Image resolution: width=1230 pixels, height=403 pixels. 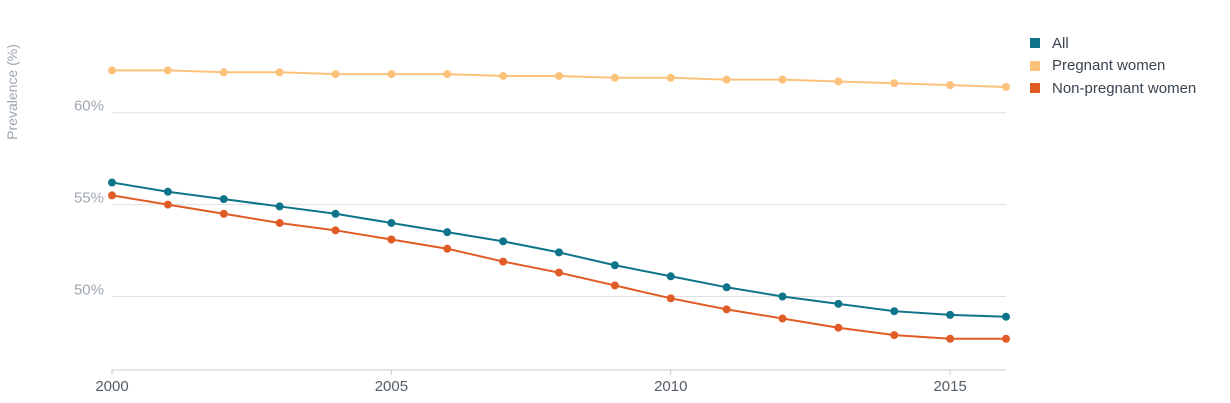 I want to click on y-tick-label: 50%, so click(x=89, y=289).